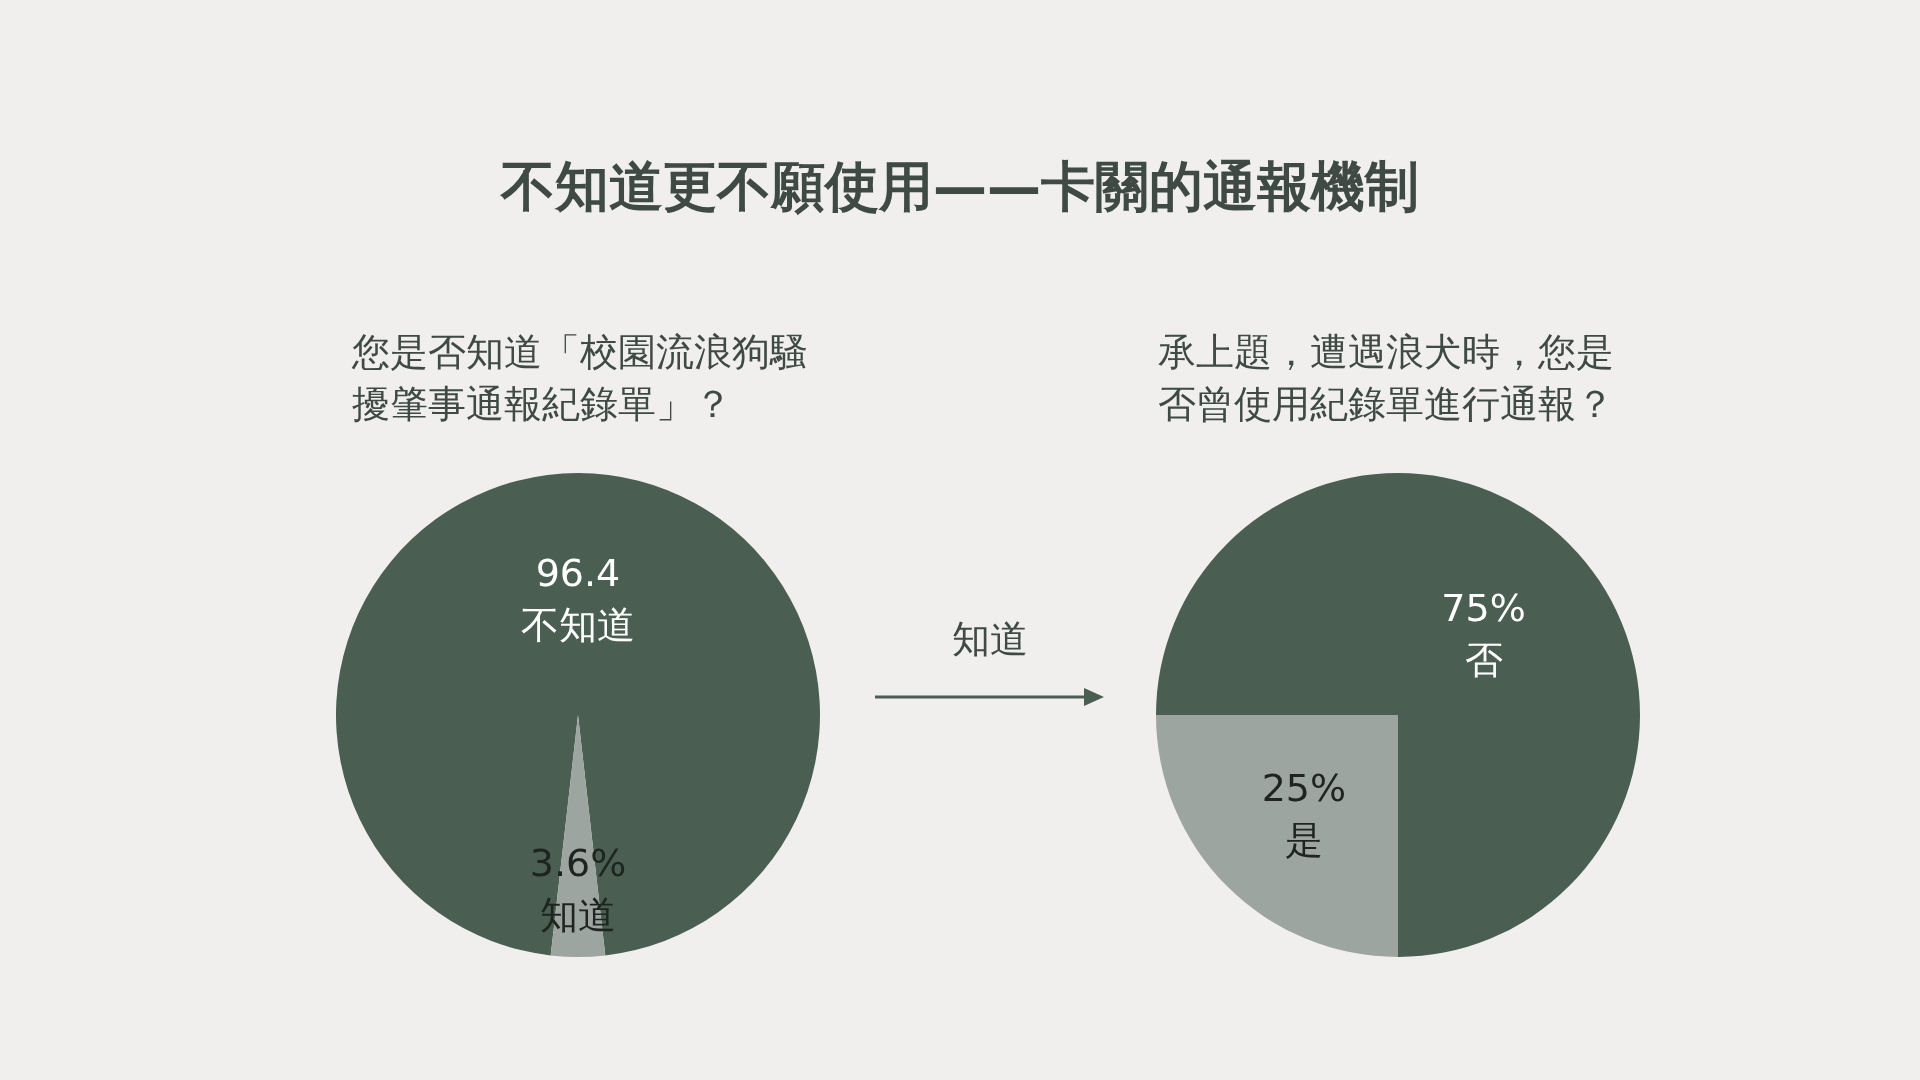 The width and height of the screenshot is (1920, 1080). I want to click on slice-label: 是, so click(1303, 840).